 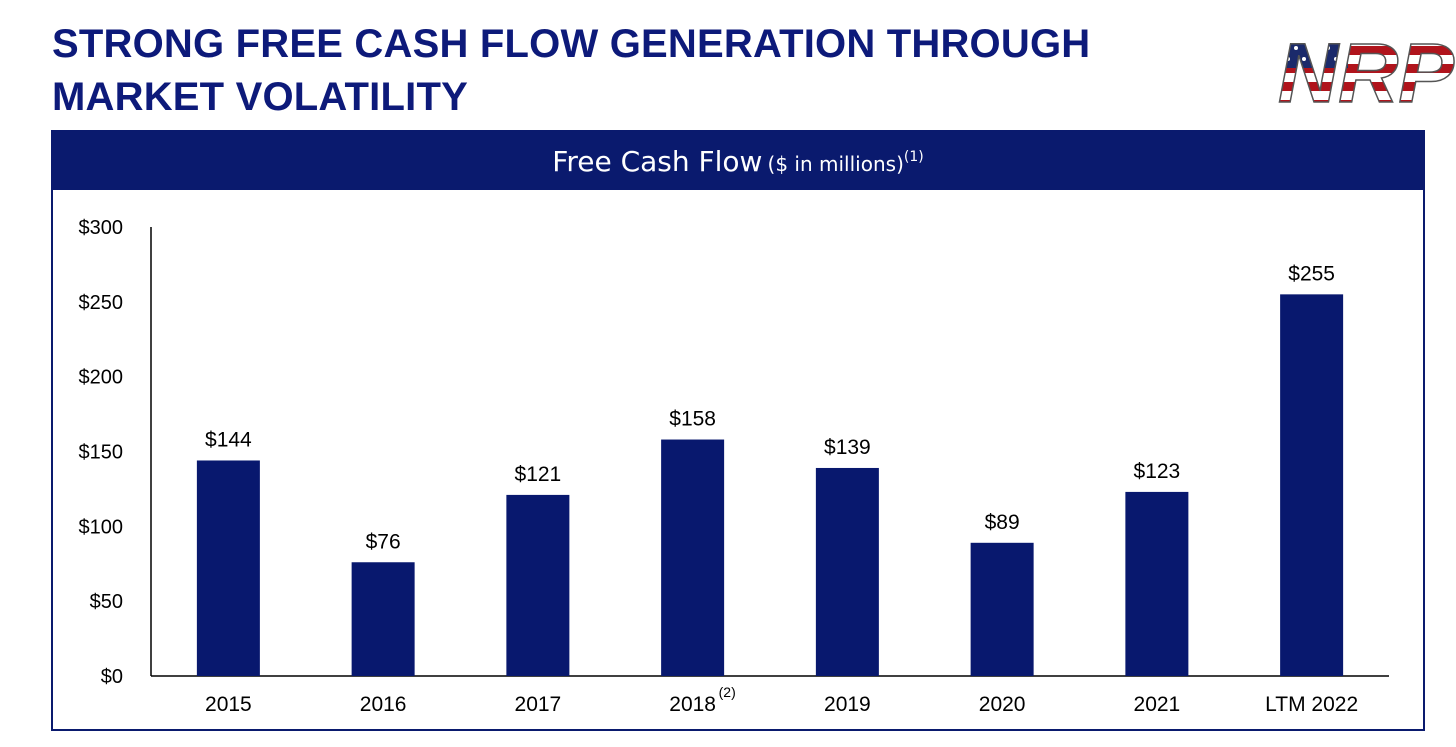 What do you see at coordinates (112, 677) in the screenshot?
I see `y-tick-label: $0` at bounding box center [112, 677].